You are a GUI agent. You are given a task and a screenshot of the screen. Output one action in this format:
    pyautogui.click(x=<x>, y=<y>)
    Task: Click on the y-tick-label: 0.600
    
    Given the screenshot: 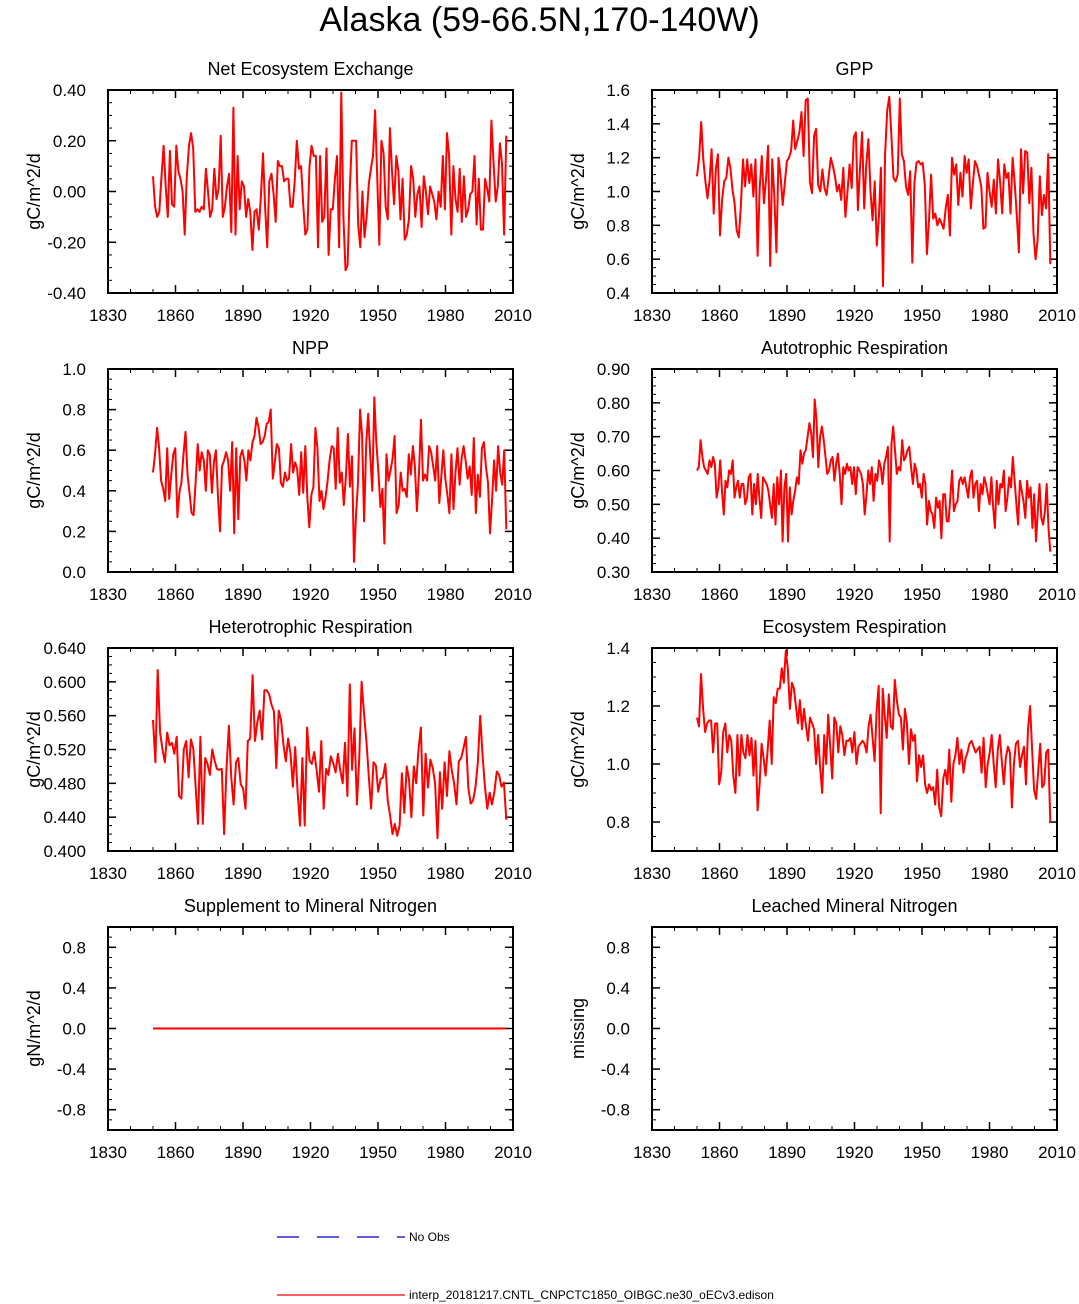 What is the action you would take?
    pyautogui.click(x=64, y=682)
    